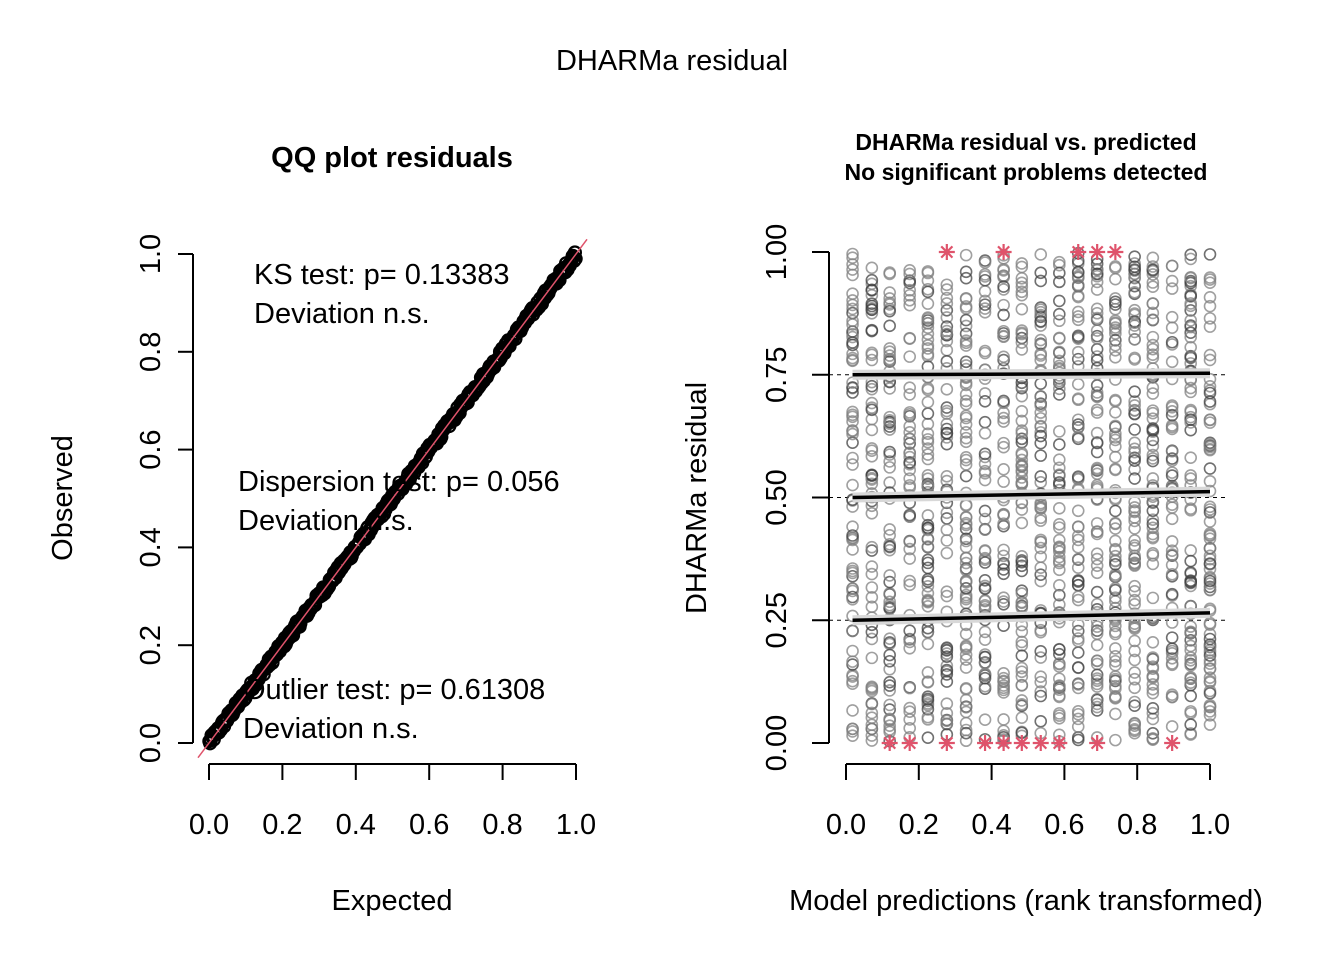 This screenshot has height=960, width=1344. I want to click on qq-y-tick-label: 0.4, so click(151, 547).